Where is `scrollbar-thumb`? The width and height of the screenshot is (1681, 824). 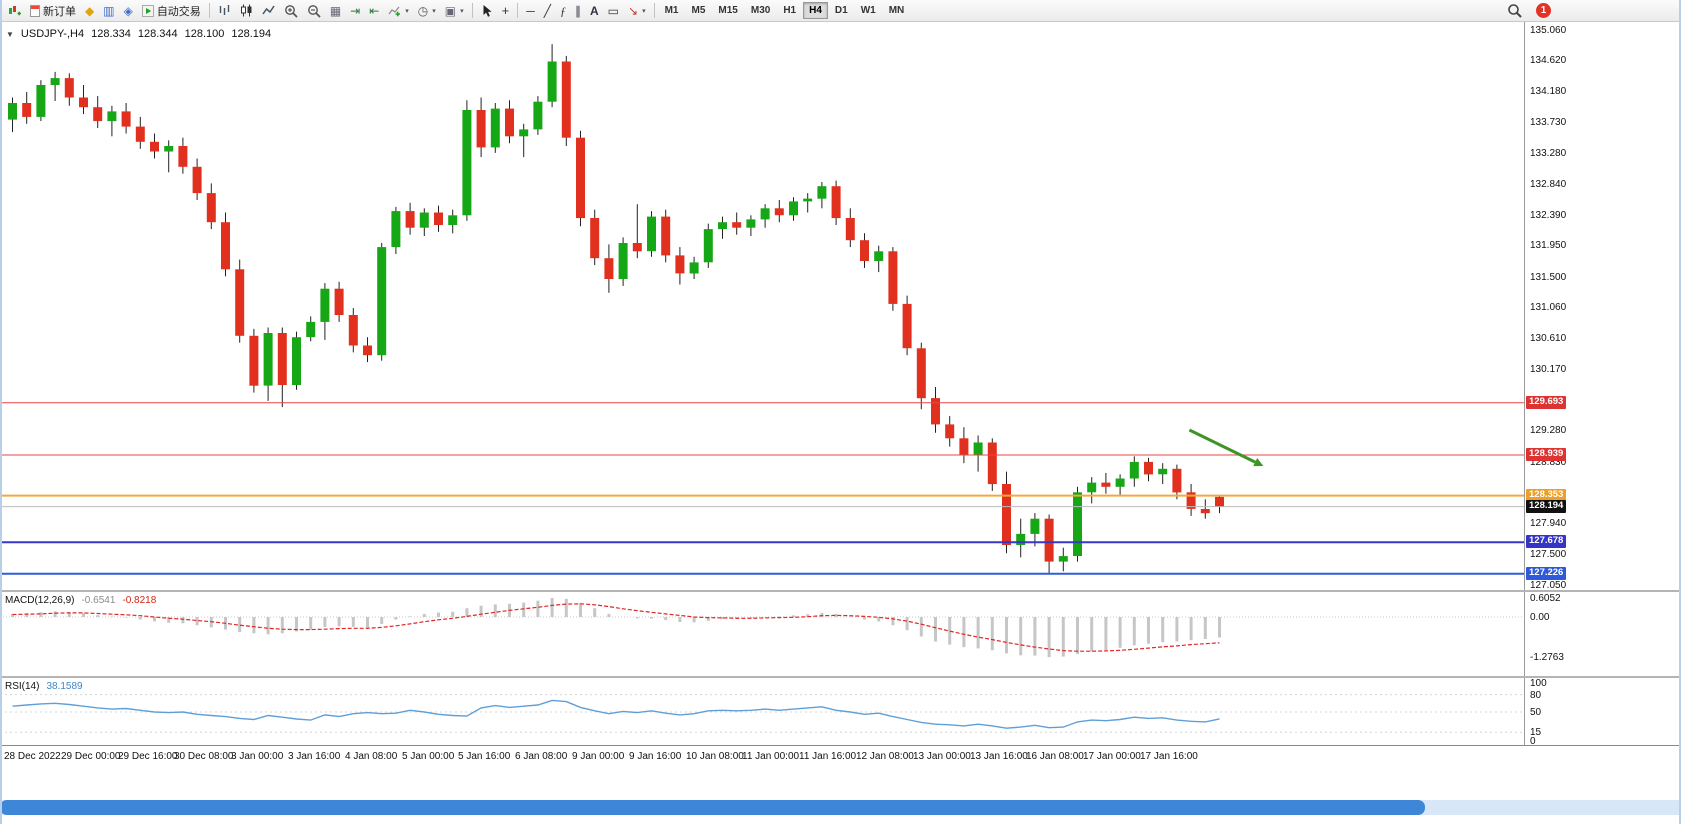 scrollbar-thumb is located at coordinates (712, 807).